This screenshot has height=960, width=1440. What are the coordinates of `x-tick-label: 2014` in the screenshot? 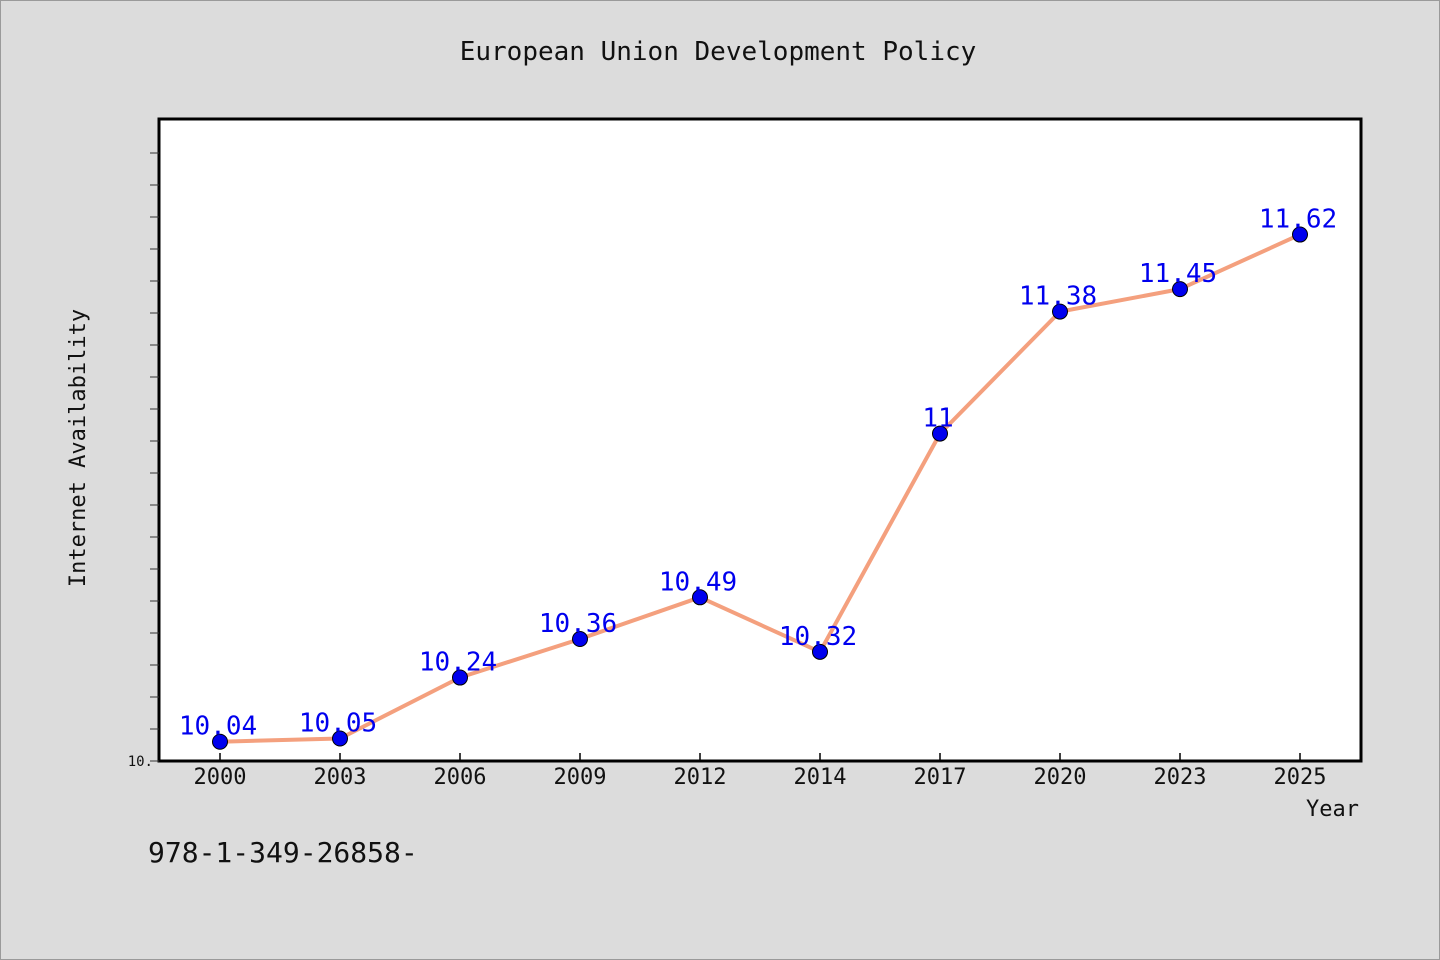 It's located at (820, 777).